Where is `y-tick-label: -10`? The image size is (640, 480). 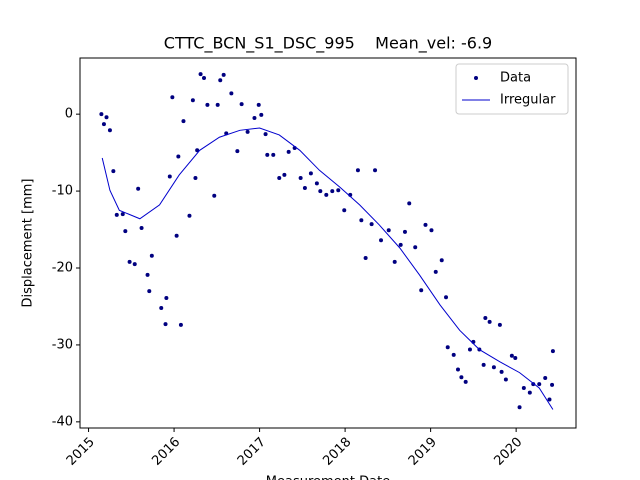
y-tick-label: -10 is located at coordinates (62, 191).